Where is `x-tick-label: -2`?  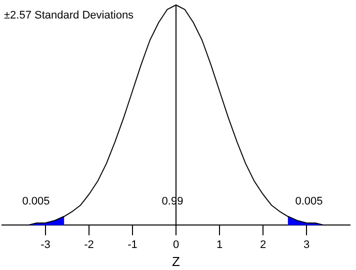
x-tick-label: -2 is located at coordinates (89, 244).